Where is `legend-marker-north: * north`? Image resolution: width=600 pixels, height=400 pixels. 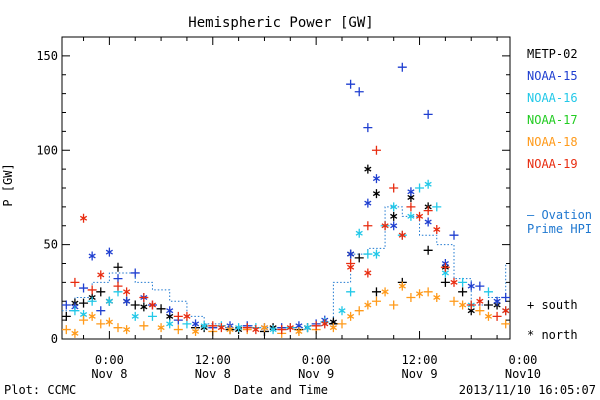 legend-marker-north: * north is located at coordinates (552, 335).